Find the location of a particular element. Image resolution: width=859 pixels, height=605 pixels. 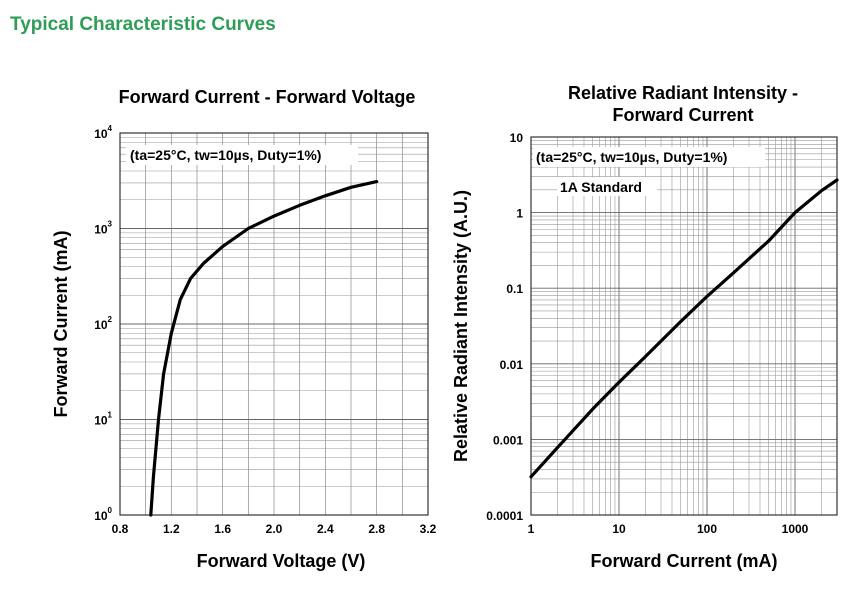

y-tick-label: 0.0001 is located at coordinates (504, 516).